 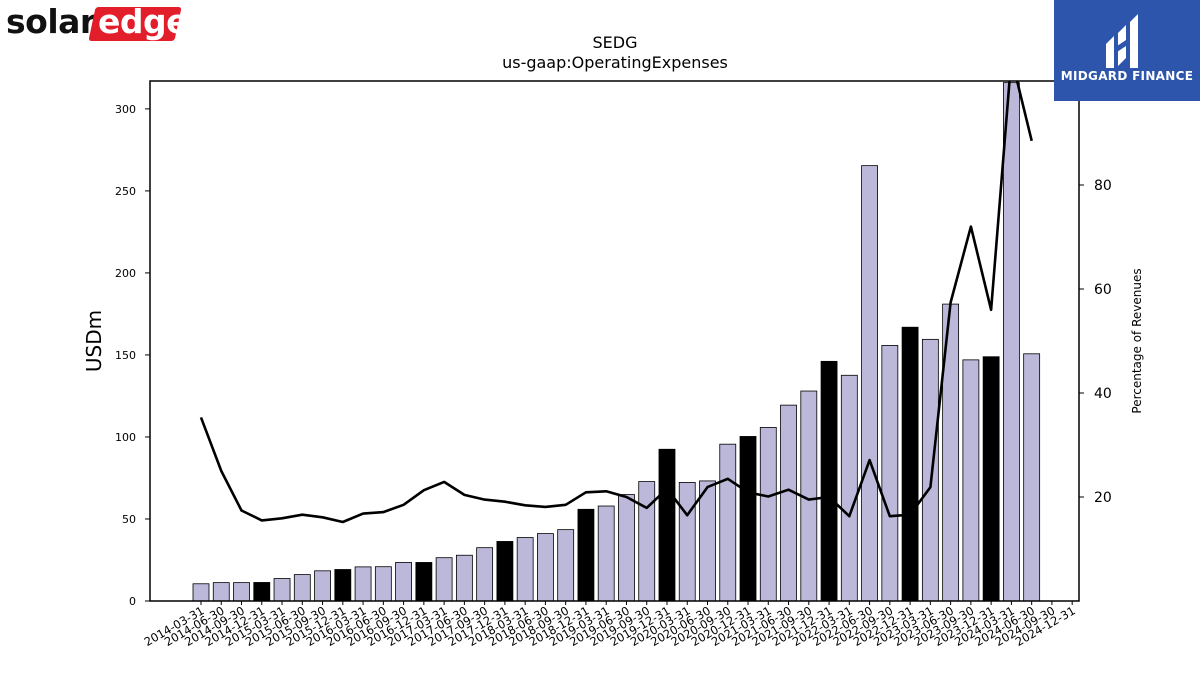 I want to click on midgard-finance-logo-text: MIDGARD FINANCE, so click(x=1127, y=76).